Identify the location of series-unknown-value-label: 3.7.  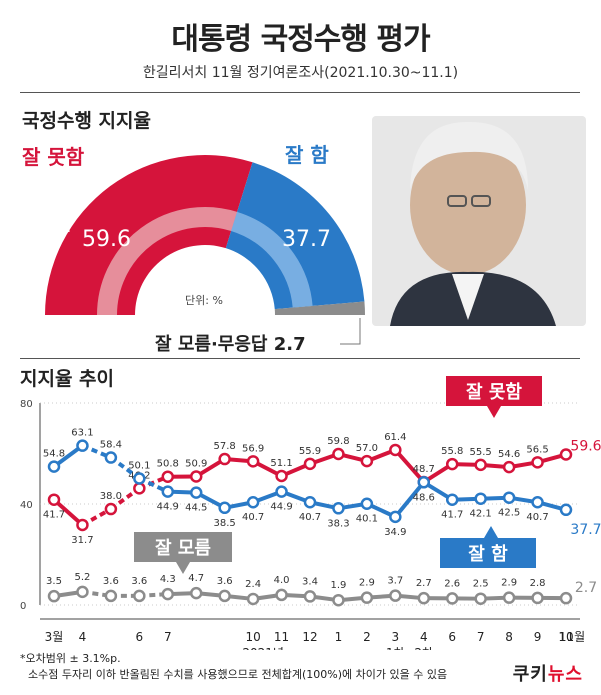
(395, 581).